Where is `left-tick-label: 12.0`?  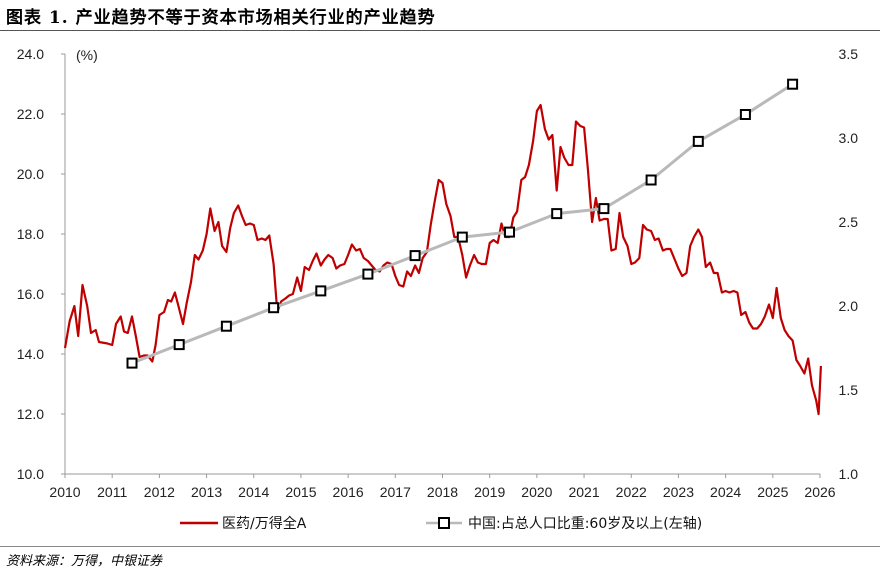
left-tick-label: 12.0 is located at coordinates (30, 414).